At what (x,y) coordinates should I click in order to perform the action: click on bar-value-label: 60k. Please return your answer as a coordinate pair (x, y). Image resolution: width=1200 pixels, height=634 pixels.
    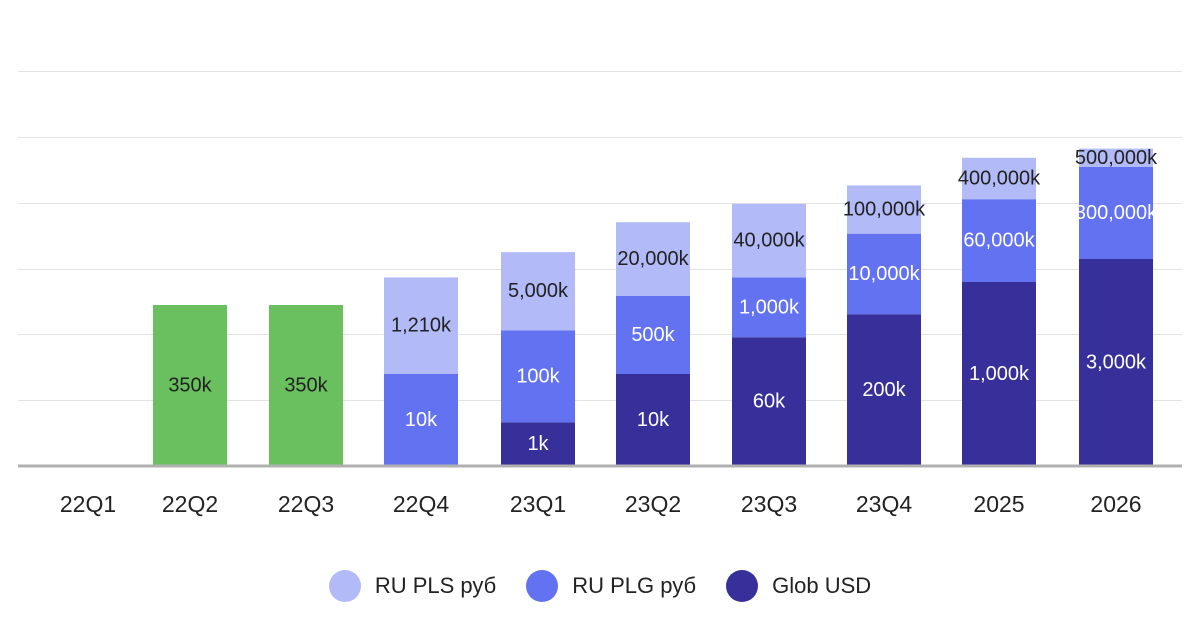
    Looking at the image, I should click on (769, 402).